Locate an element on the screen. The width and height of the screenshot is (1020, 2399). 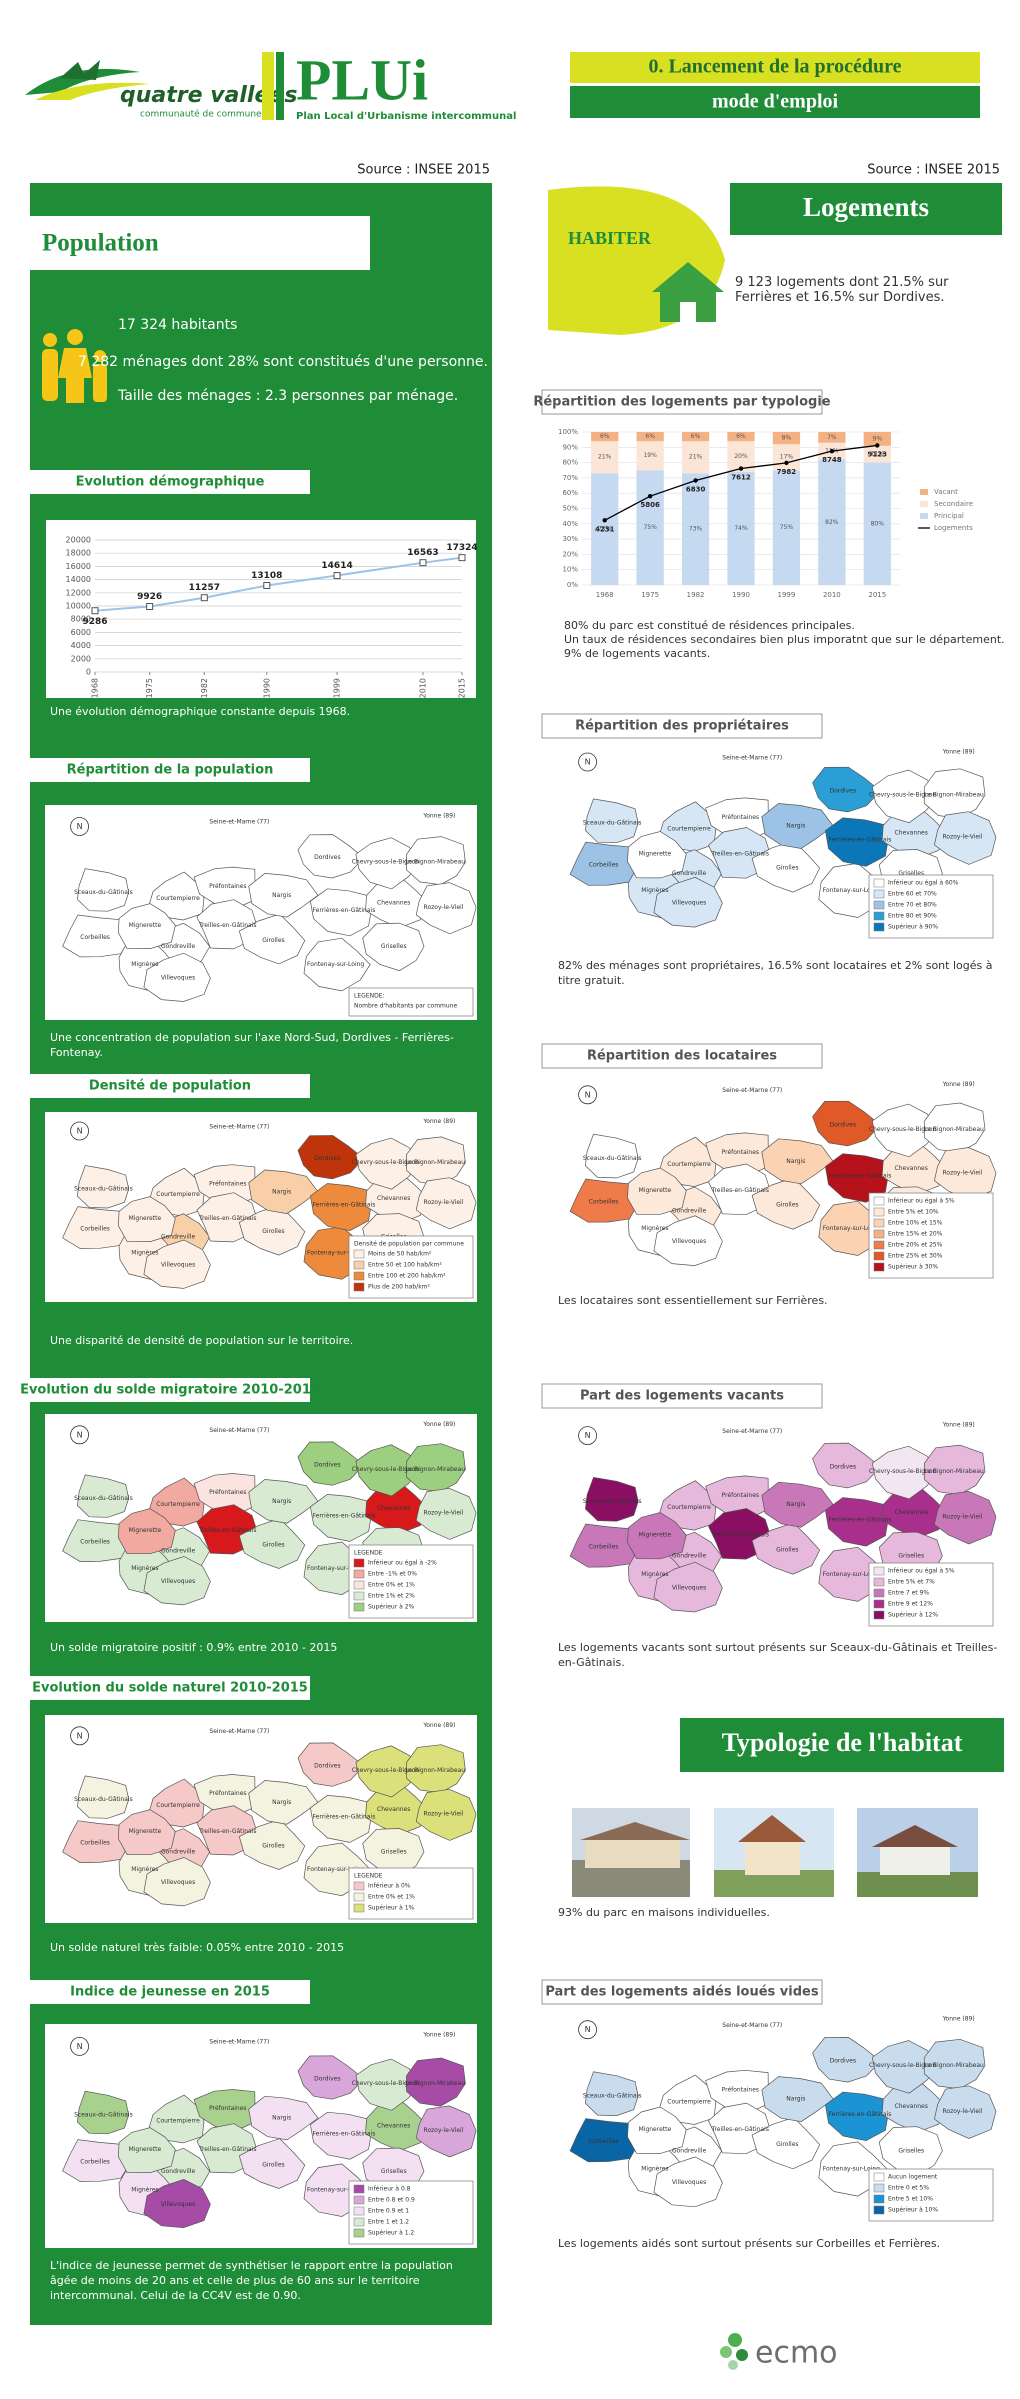
y-tick-label: 100% is located at coordinates (568, 432).